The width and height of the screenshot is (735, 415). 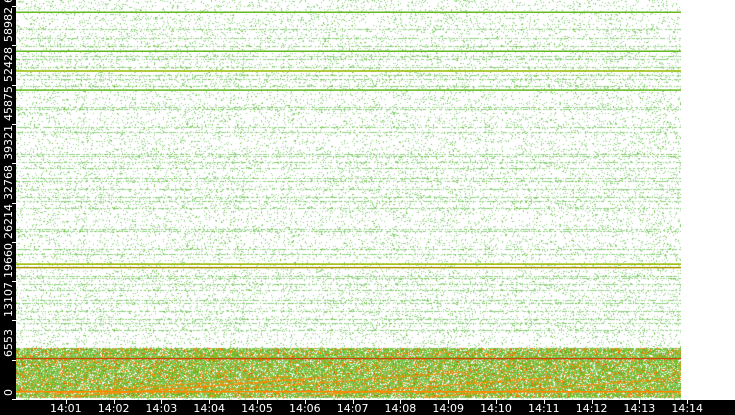 What do you see at coordinates (8, 261) in the screenshot?
I see `y-tick-label: 19660` at bounding box center [8, 261].